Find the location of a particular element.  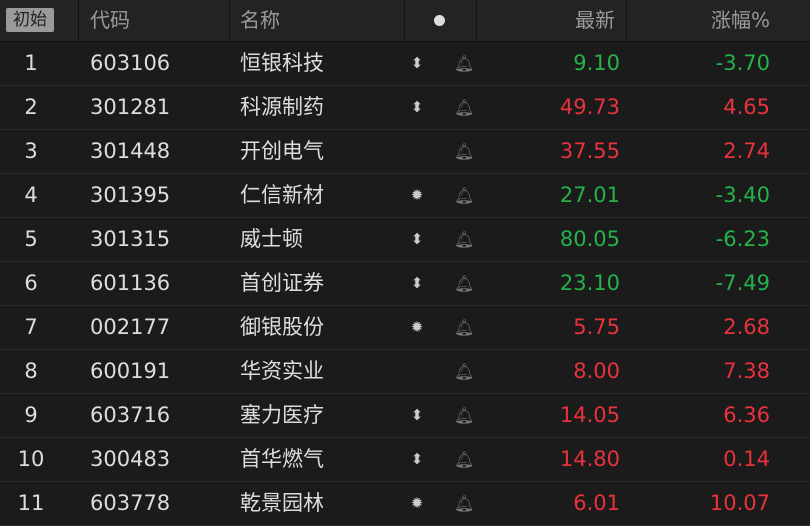

stock-name: 科源制药 is located at coordinates (282, 107).